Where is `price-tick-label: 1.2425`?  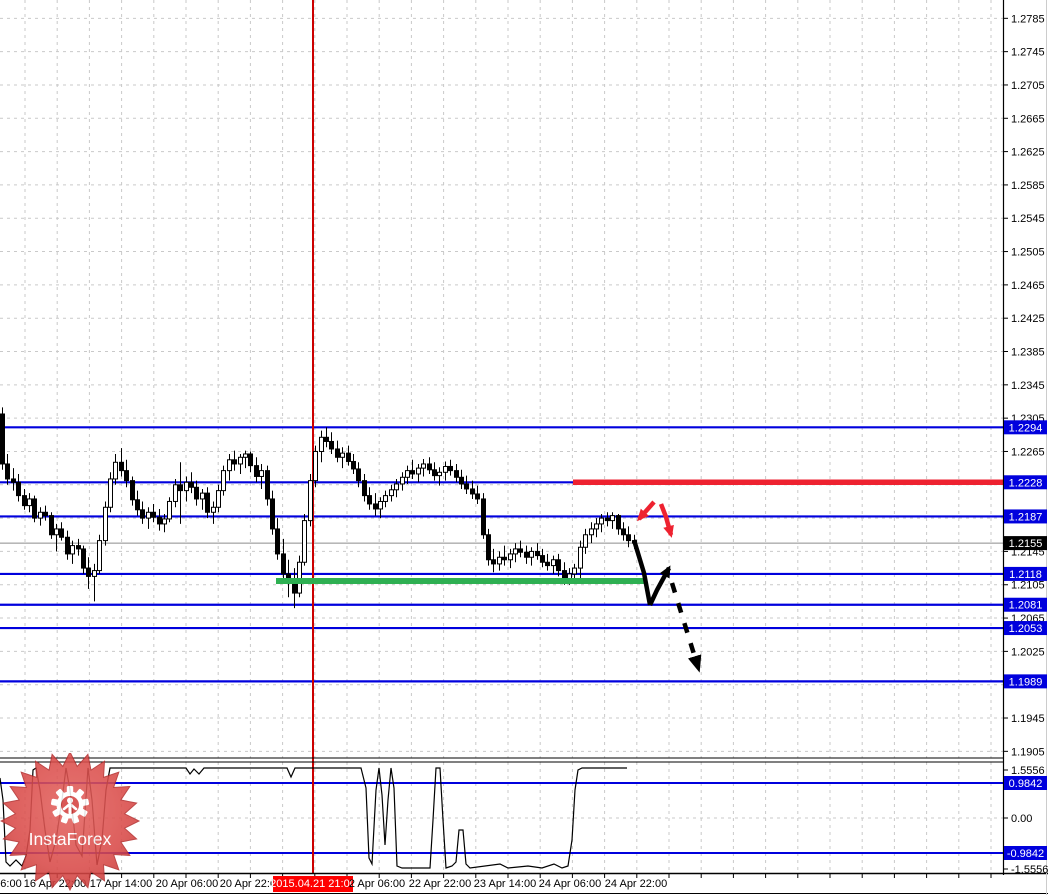 price-tick-label: 1.2425 is located at coordinates (1028, 319).